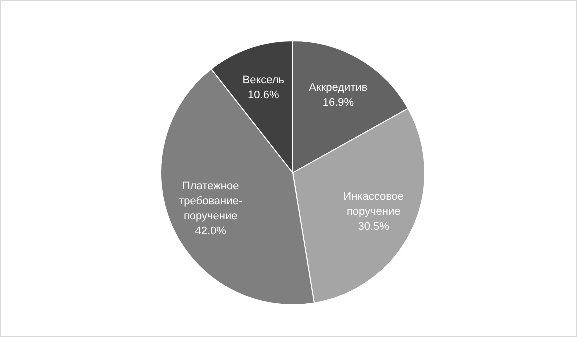 The width and height of the screenshot is (577, 337). Describe the element at coordinates (264, 96) in the screenshot. I see `data-label: 10.6%` at that location.